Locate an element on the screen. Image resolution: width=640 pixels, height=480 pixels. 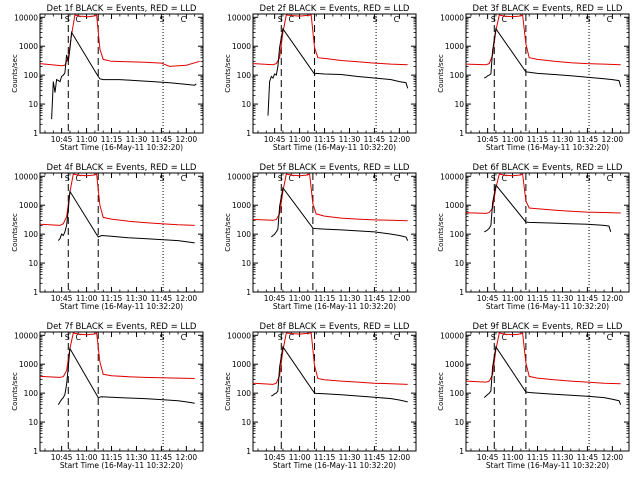
plot-title: Det 5f BLACK = Events, RED = LLD is located at coordinates (335, 168).